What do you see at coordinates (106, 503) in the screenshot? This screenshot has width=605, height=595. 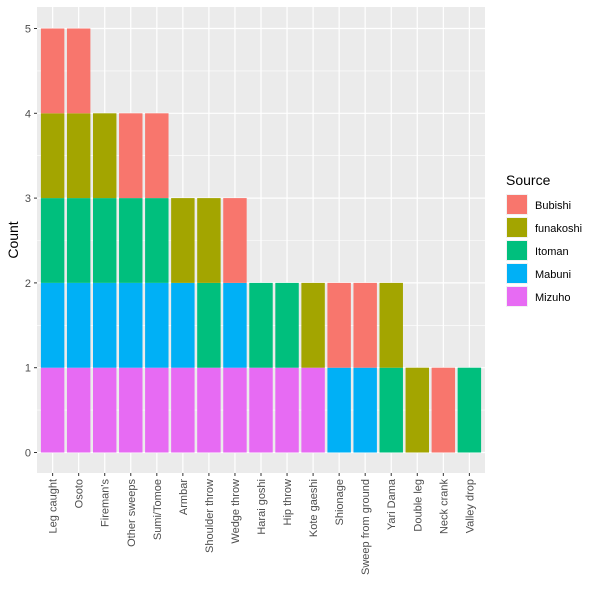 I see `x-tick-label: Fireman's` at bounding box center [106, 503].